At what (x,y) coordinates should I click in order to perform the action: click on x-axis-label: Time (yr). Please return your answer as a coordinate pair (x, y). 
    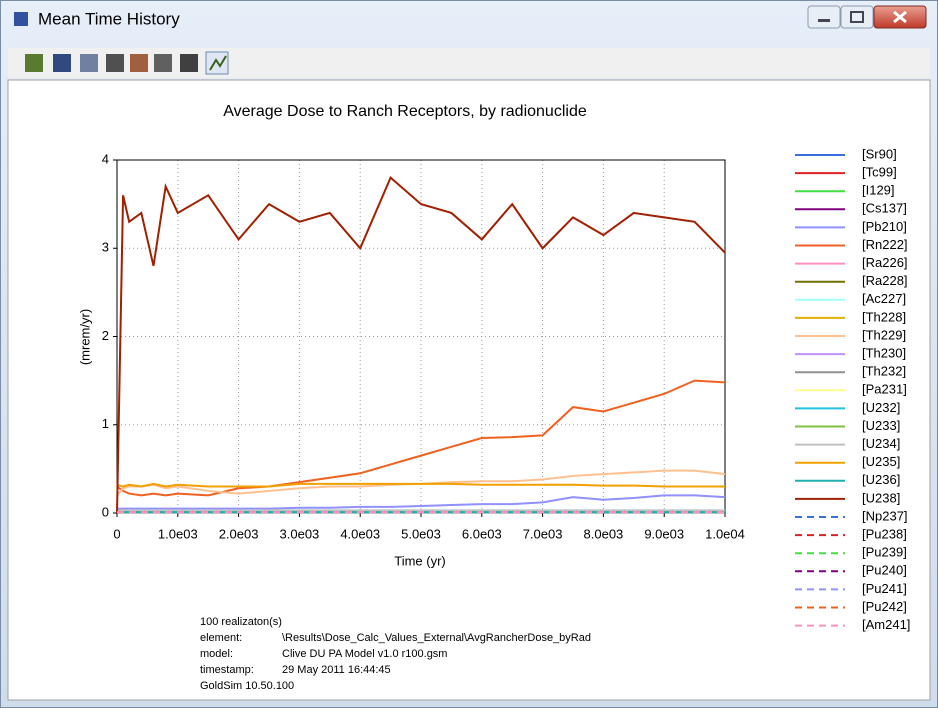
    Looking at the image, I should click on (420, 560).